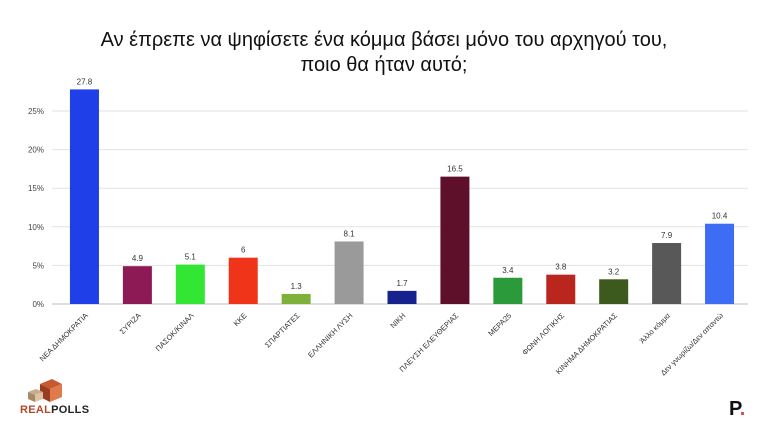 This screenshot has height=429, width=768. I want to click on x-tick-label: ΕΛΛΗΝΙΚΗ ΛΥΣΗ, so click(330, 335).